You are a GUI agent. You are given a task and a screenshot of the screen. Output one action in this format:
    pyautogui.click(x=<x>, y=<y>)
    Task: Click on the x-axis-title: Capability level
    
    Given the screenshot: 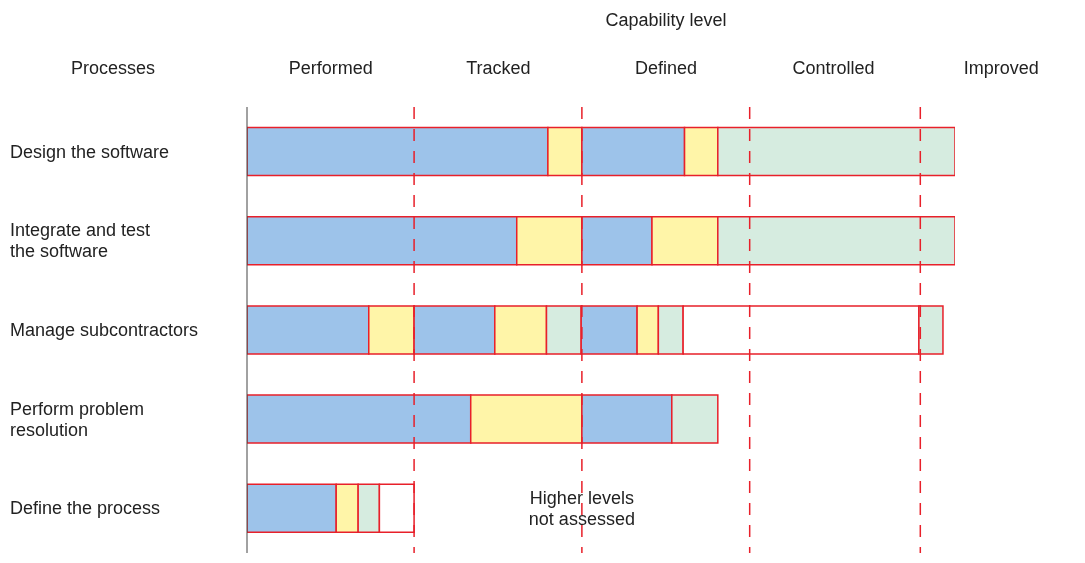 What is the action you would take?
    pyautogui.click(x=666, y=20)
    